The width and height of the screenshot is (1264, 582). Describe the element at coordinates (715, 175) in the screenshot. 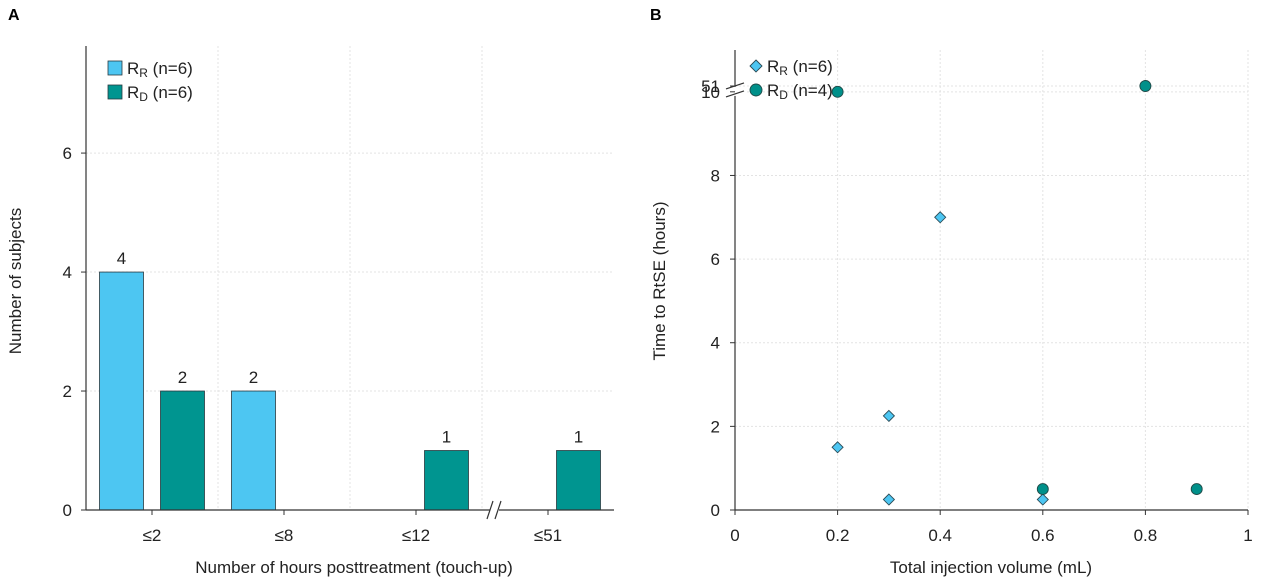

I see `y-tick-label: 8` at that location.